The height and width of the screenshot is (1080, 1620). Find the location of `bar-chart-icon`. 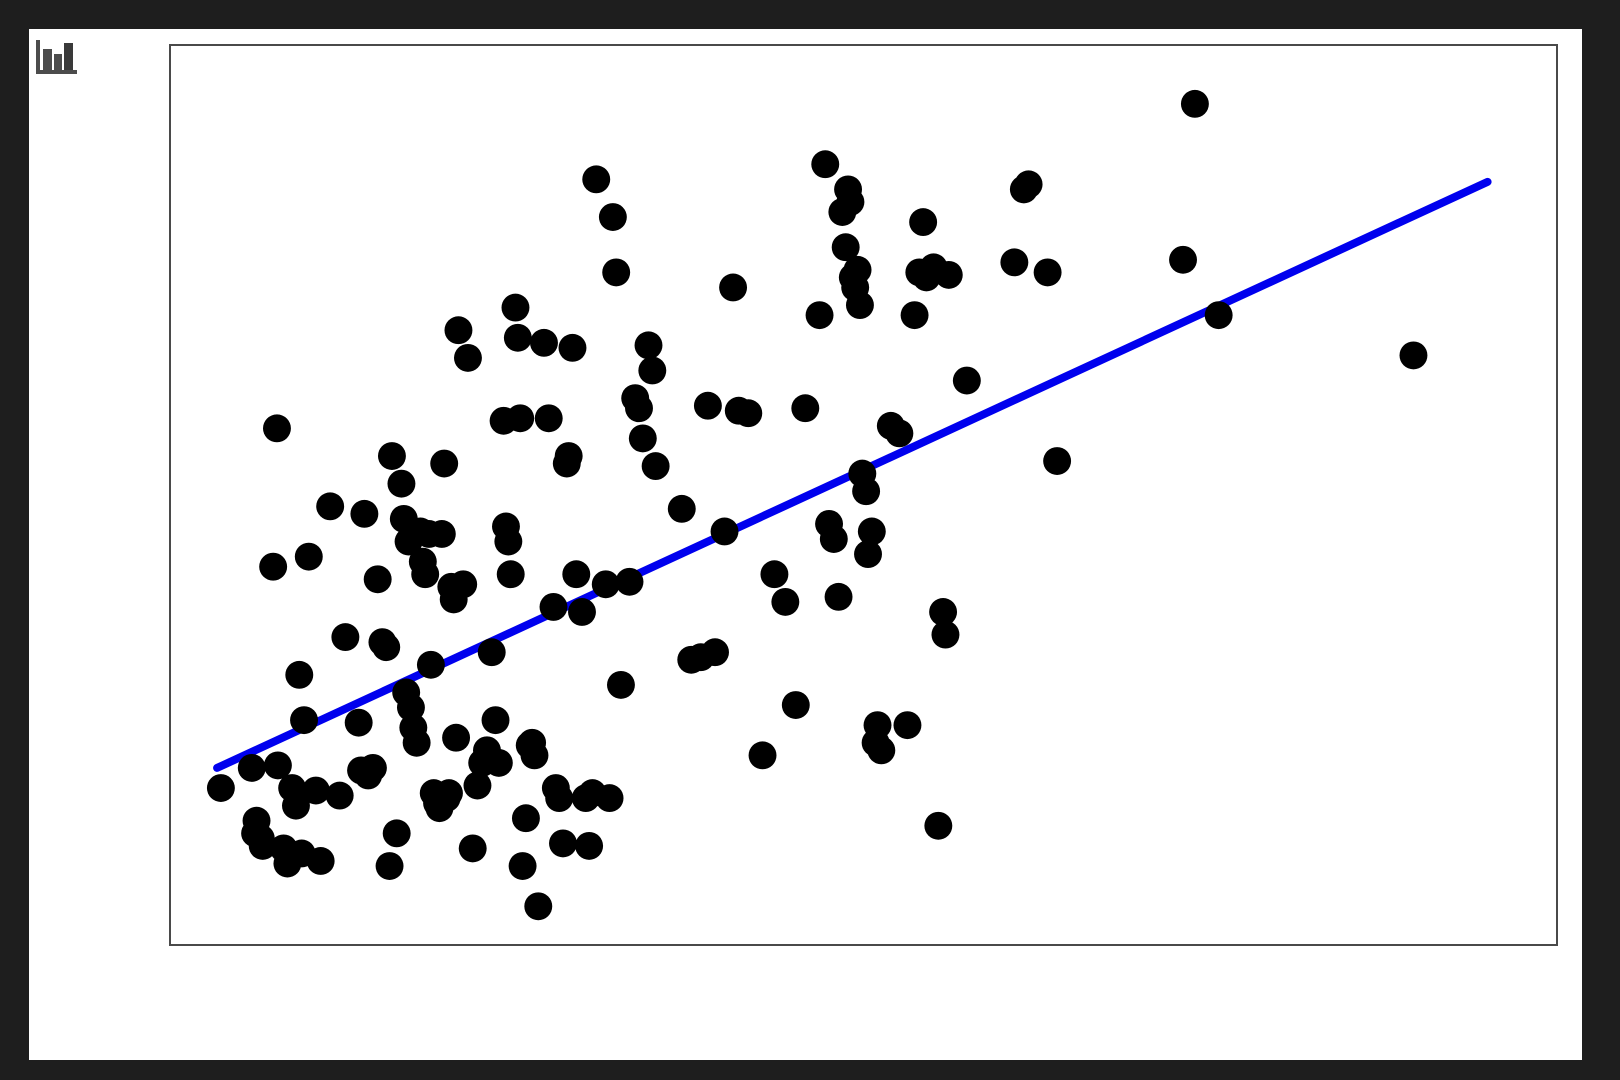

bar-chart-icon is located at coordinates (57, 57).